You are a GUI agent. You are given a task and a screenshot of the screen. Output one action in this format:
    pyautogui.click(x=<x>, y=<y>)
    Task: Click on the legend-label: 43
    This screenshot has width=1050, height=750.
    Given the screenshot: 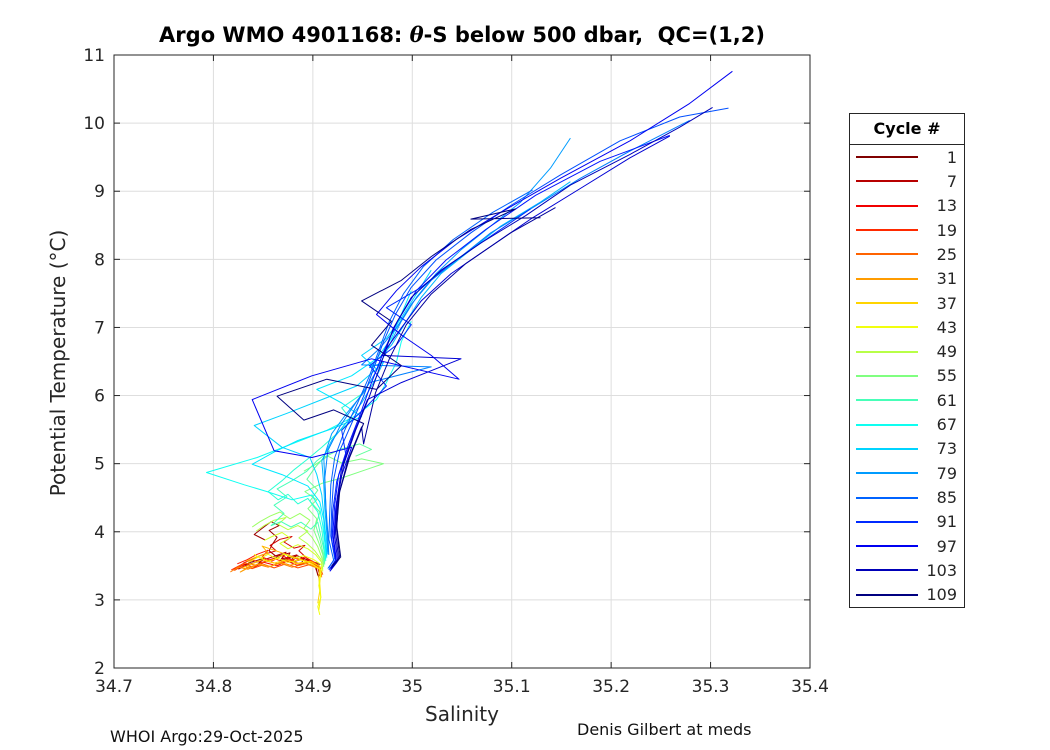 What is the action you would take?
    pyautogui.click(x=946, y=327)
    